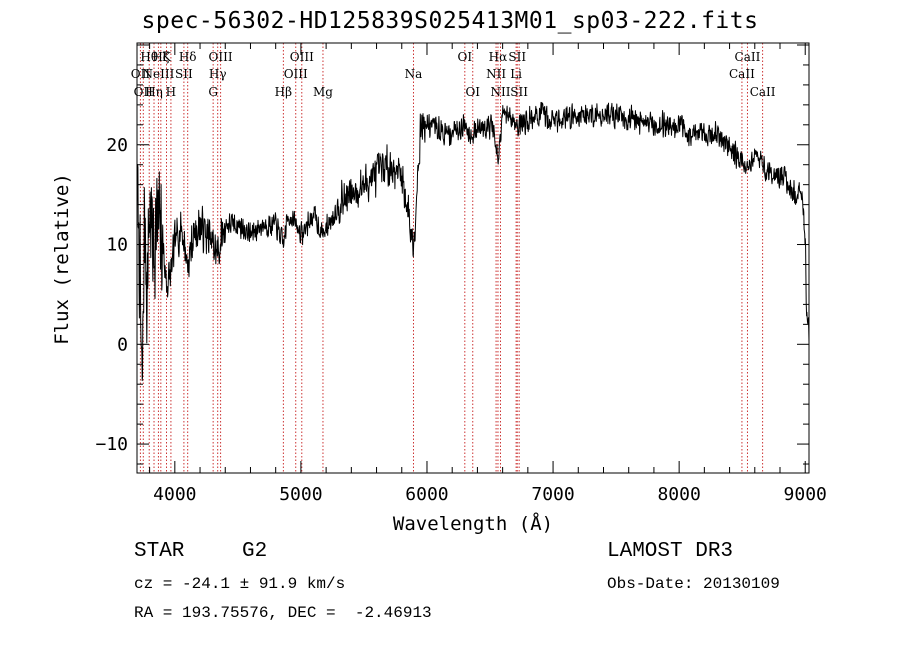 This screenshot has height=649, width=900. I want to click on line-label-4: NeIII, so click(159, 74).